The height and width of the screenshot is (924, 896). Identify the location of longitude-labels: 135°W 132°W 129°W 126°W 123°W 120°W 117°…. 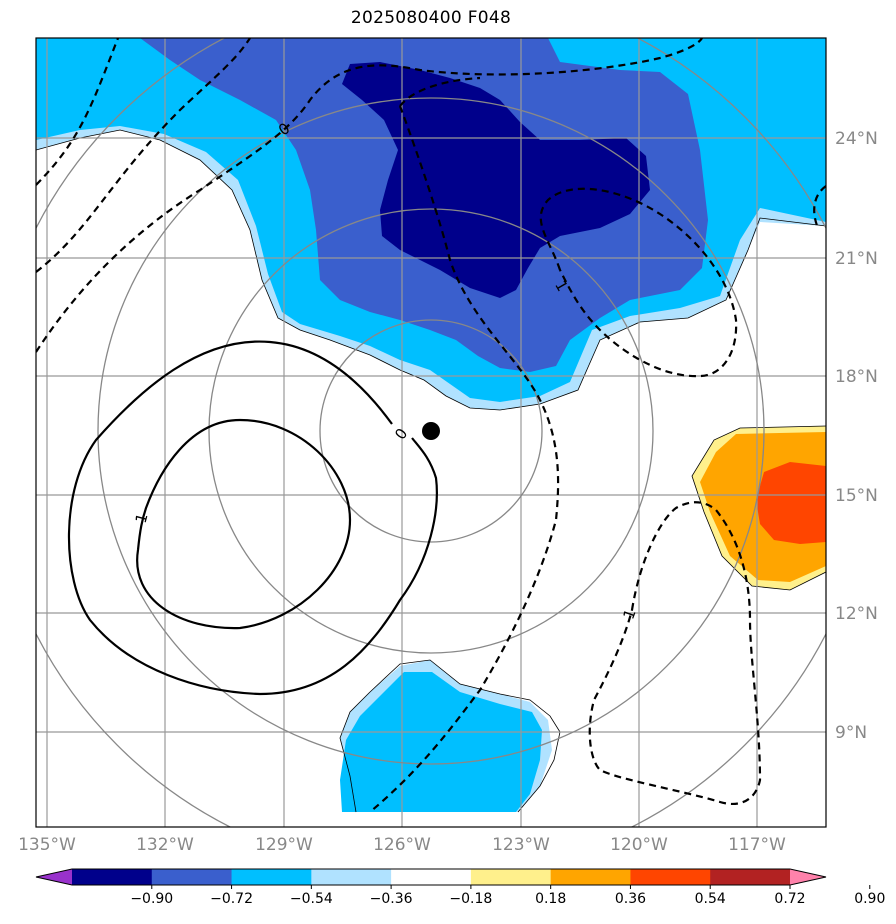
(402, 845).